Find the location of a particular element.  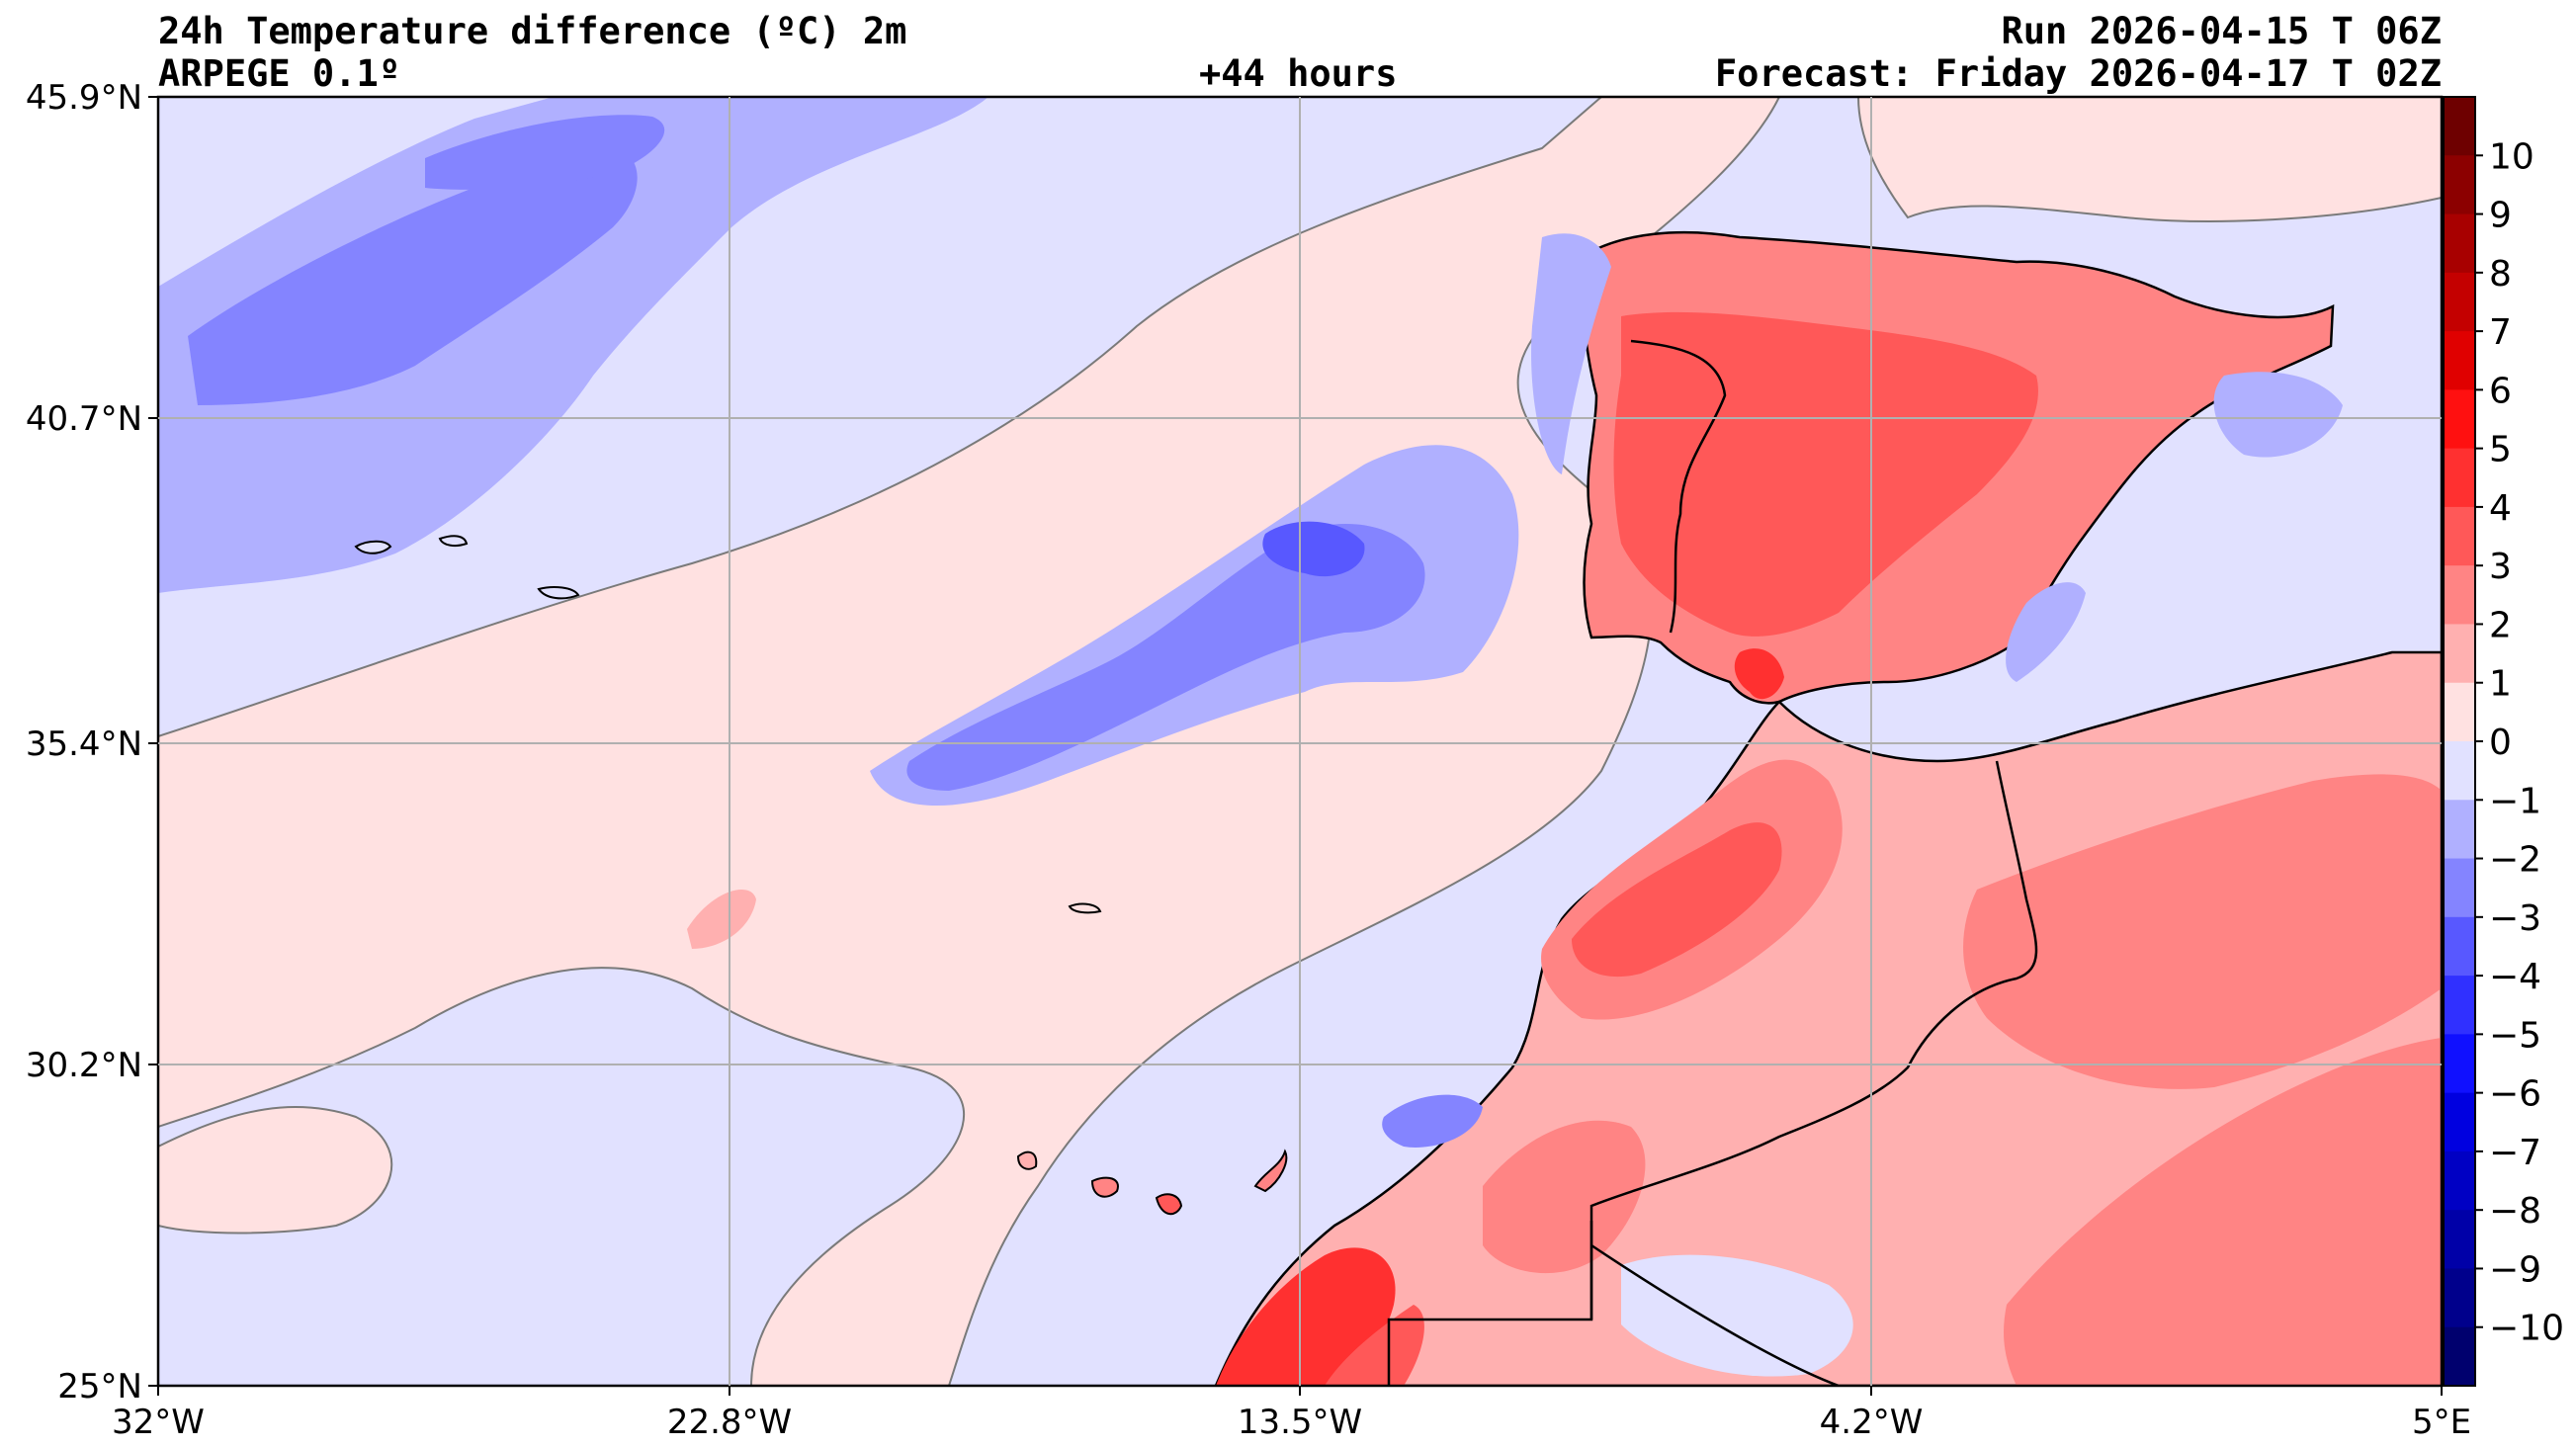

colorbar-label: 5 is located at coordinates (2500, 450).